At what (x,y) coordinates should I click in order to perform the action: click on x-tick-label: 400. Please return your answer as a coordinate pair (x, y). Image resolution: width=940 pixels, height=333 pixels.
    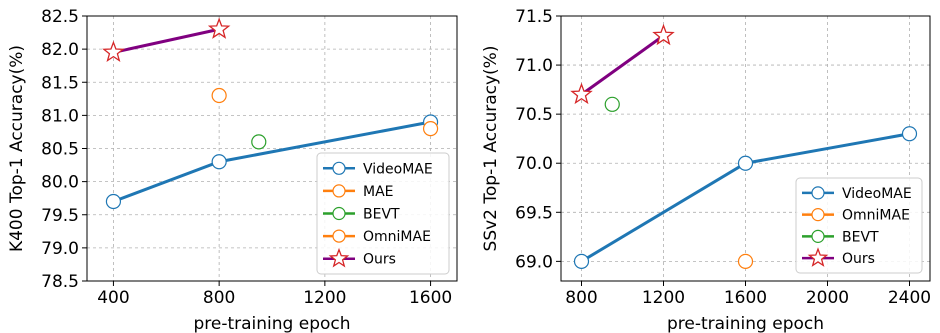
    Looking at the image, I should click on (113, 298).